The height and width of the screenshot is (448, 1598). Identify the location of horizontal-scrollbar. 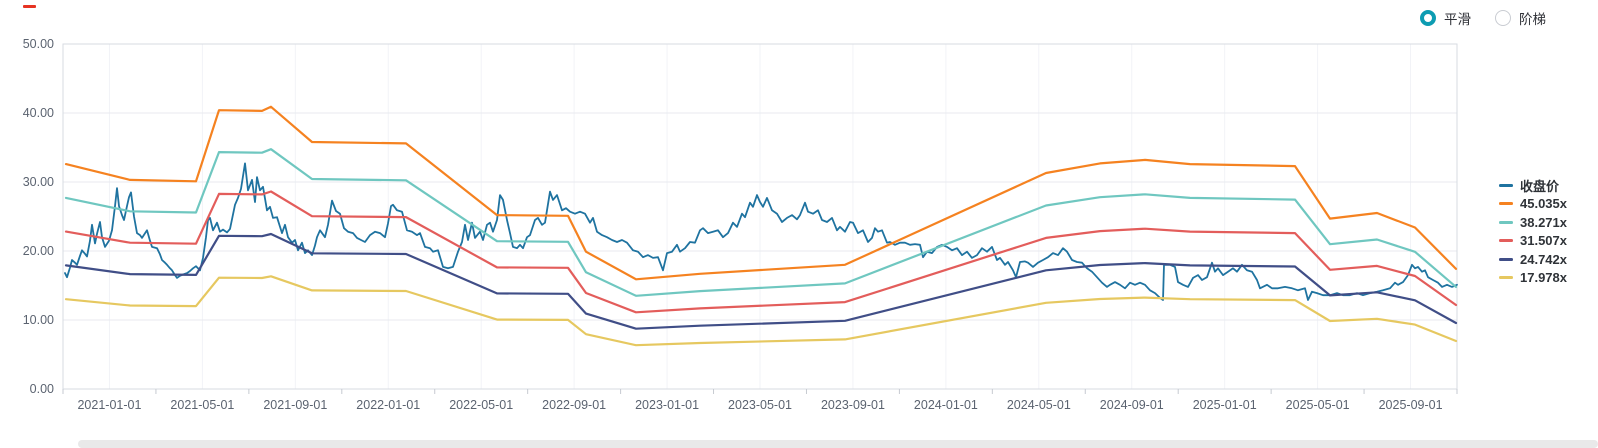
(838, 444).